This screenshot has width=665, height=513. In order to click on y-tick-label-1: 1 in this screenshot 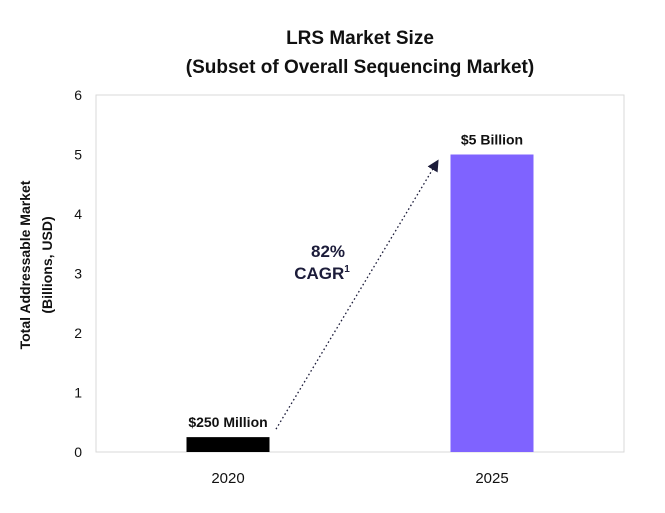, I will do `click(78, 393)`.